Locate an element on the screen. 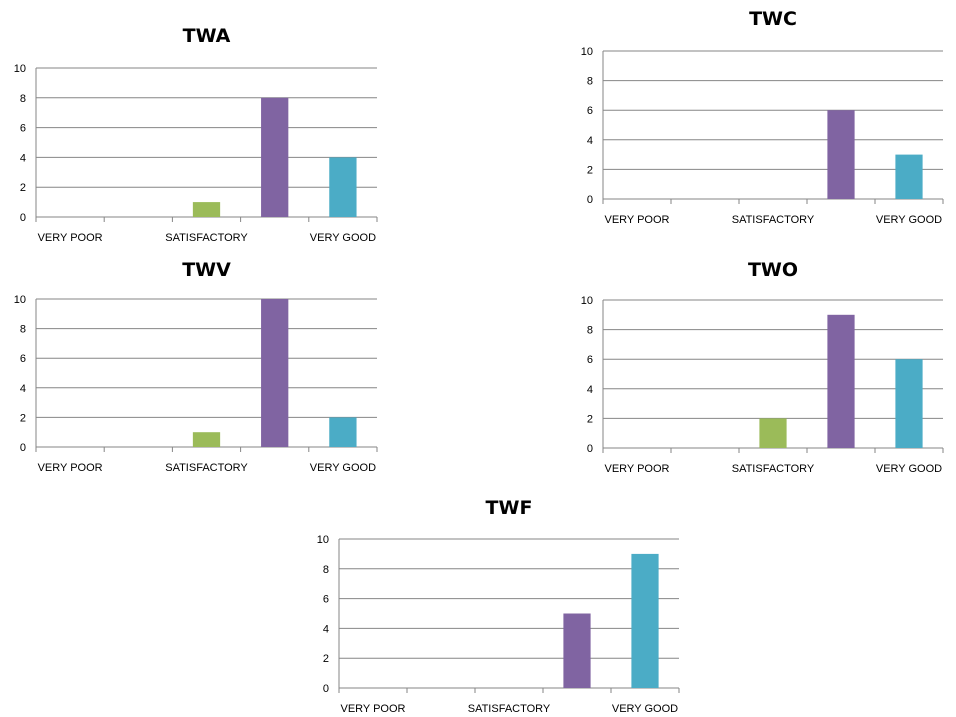 This screenshot has width=956, height=717. chart-title: TWA is located at coordinates (207, 36).